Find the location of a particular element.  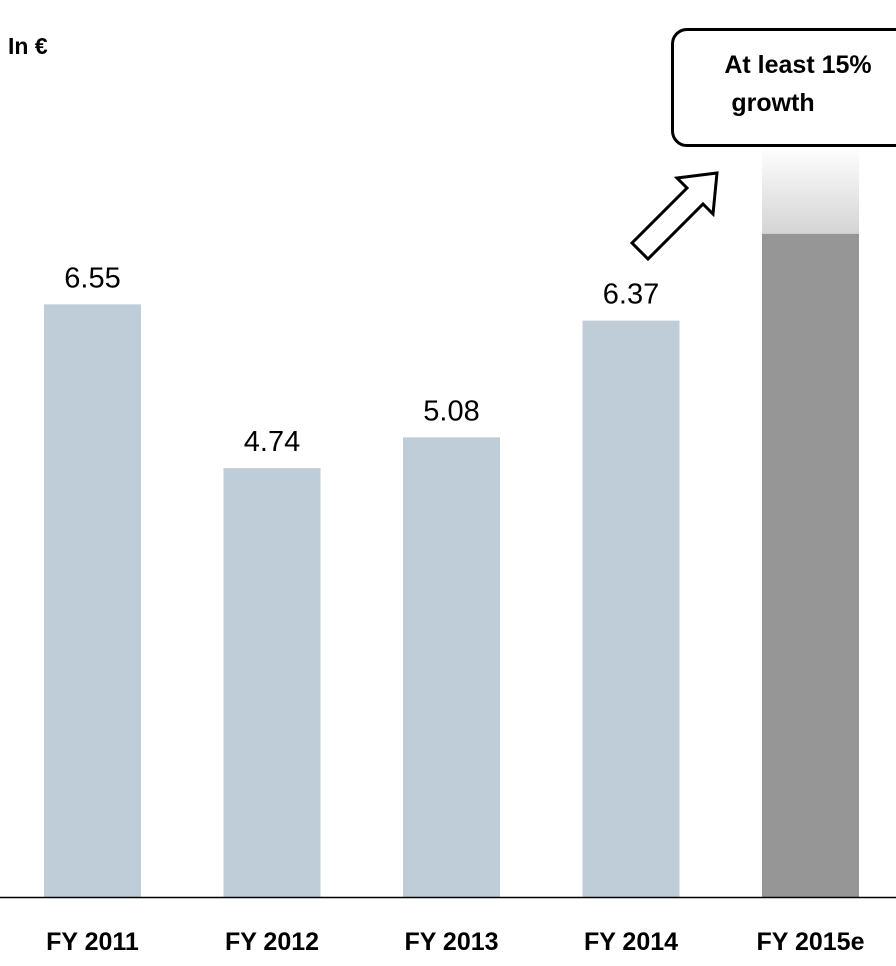

bar-estimate-base is located at coordinates (810, 565).